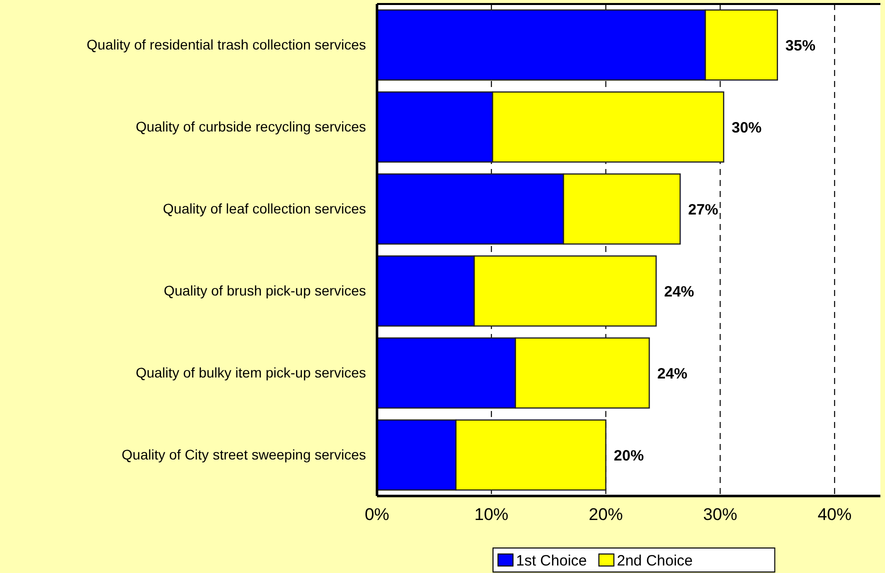 Image resolution: width=885 pixels, height=573 pixels. Describe the element at coordinates (654, 561) in the screenshot. I see `legend-label: 2nd Choice` at that location.